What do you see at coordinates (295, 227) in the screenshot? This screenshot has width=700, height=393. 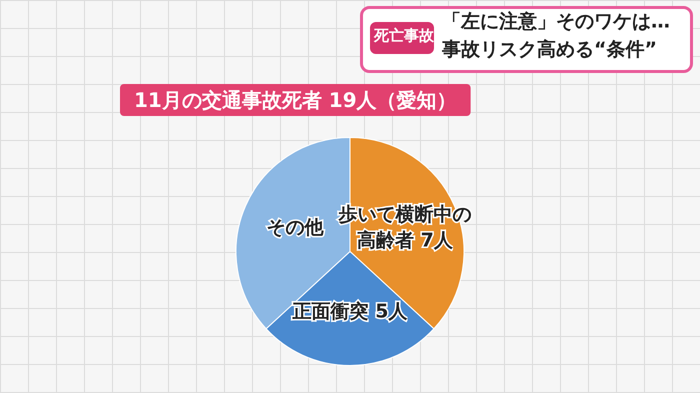 I see `slice-label: その他` at bounding box center [295, 227].